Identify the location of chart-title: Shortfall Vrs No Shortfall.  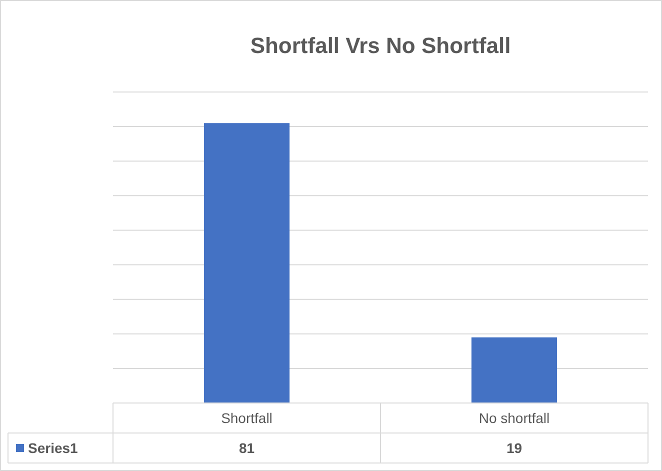
(380, 45).